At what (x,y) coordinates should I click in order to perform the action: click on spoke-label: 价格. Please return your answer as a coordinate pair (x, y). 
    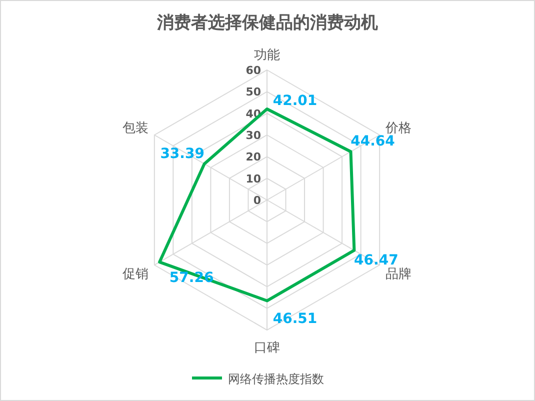
    Looking at the image, I should click on (398, 128).